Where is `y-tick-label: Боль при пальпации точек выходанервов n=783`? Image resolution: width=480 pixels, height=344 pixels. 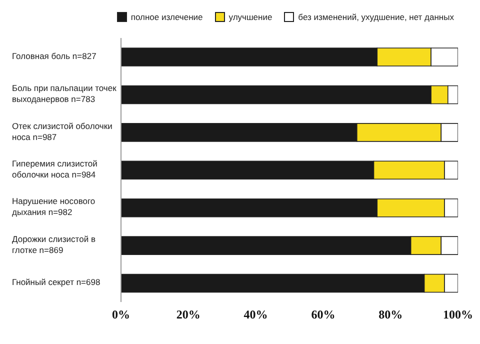 y-tick-label: Боль при пальпации точек выходанервов n=783 is located at coordinates (64, 93).